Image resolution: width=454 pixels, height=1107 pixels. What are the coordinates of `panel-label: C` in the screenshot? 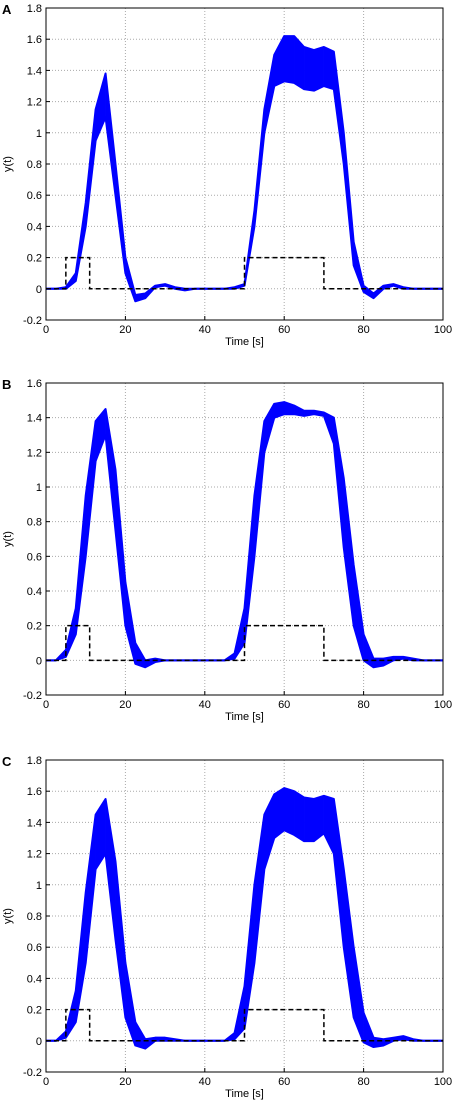 It's located at (7, 761).